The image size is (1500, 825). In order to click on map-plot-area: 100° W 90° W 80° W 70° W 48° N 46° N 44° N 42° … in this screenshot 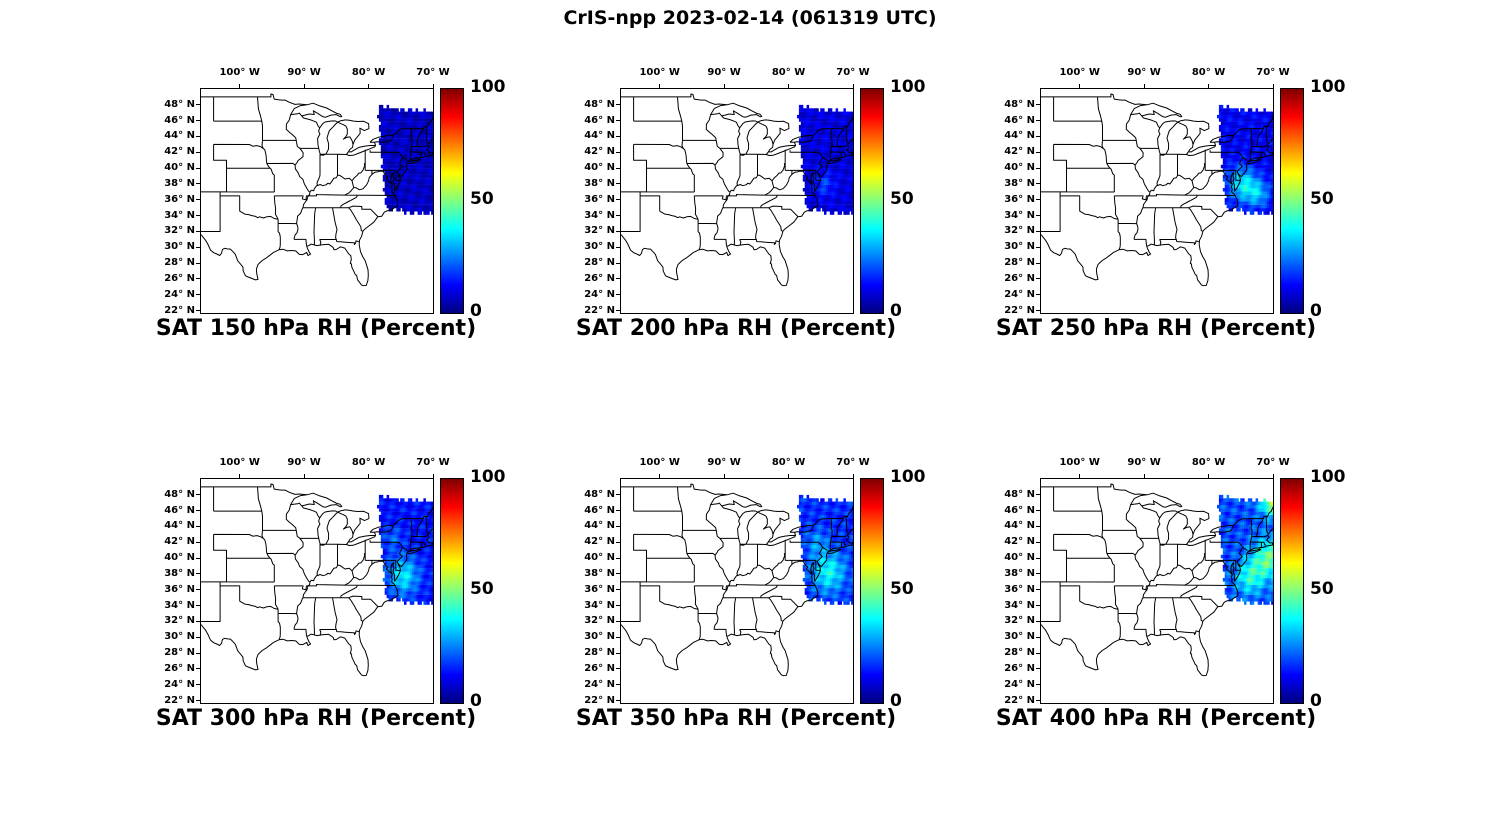, I will do `click(727, 191)`.